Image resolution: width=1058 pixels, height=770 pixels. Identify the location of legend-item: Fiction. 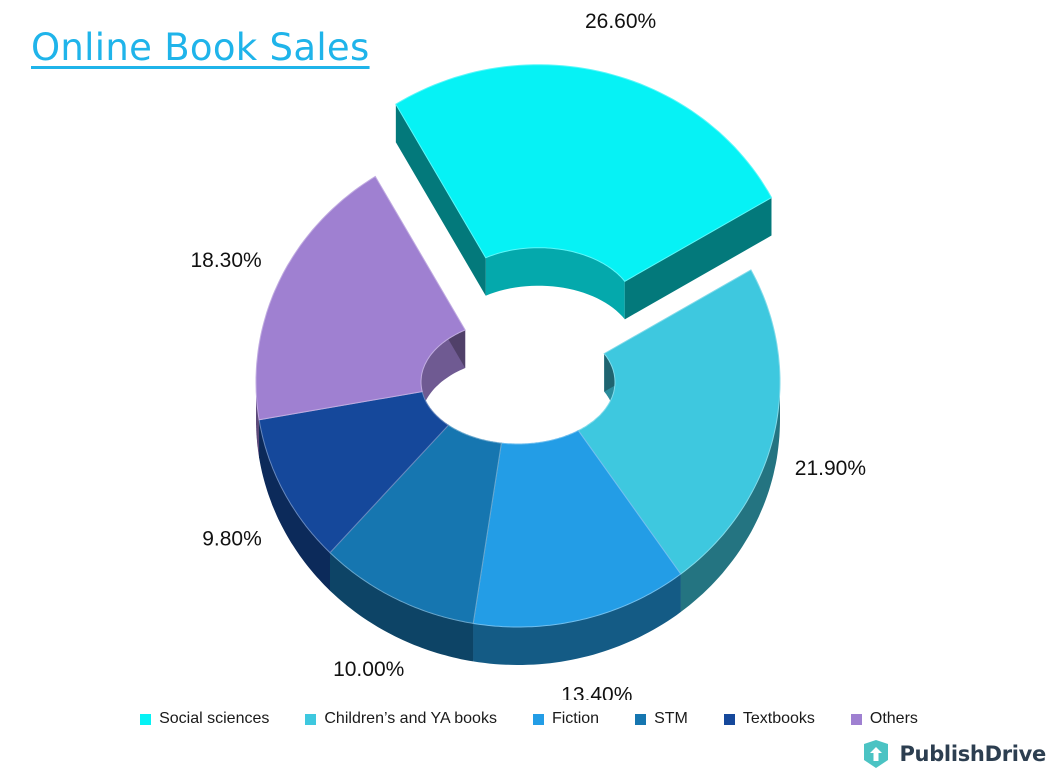
(566, 719).